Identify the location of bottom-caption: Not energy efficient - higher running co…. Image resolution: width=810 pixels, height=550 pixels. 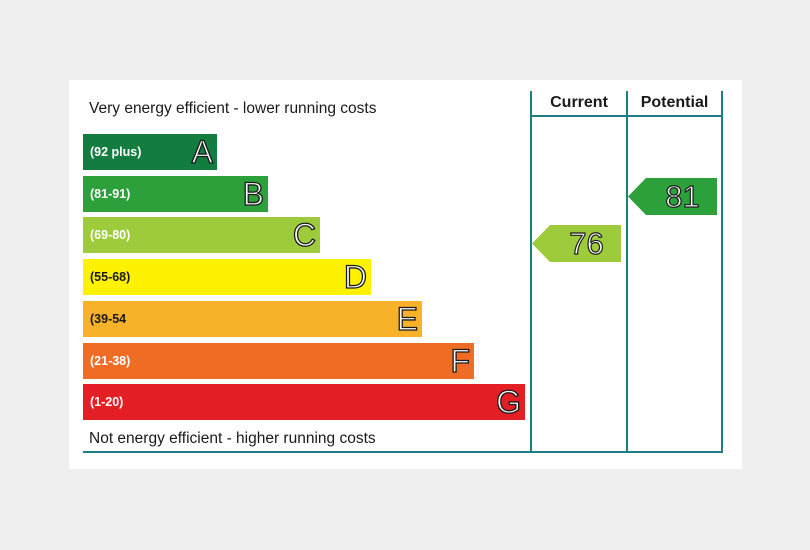
(232, 438).